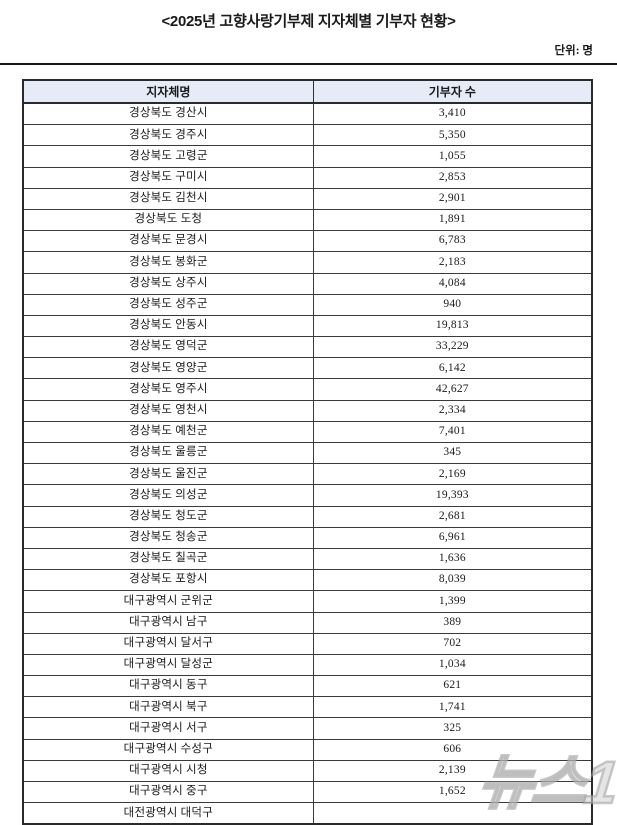 This screenshot has height=825, width=617. What do you see at coordinates (452, 453) in the screenshot?
I see `donor-count-cell: 345` at bounding box center [452, 453].